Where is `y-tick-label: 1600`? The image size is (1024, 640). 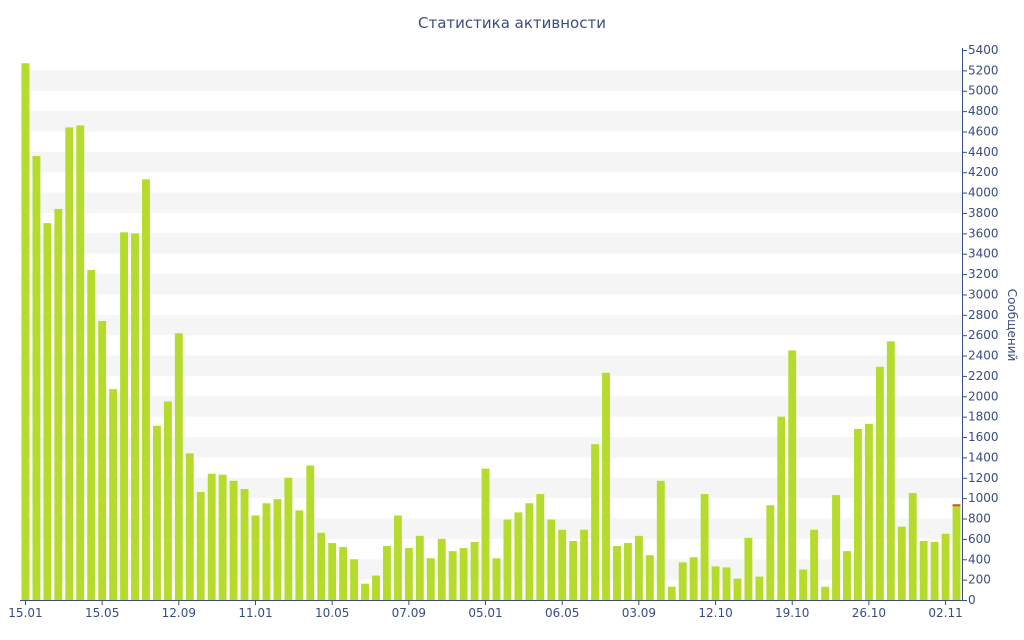 y-tick-label: 1600 is located at coordinates (983, 437).